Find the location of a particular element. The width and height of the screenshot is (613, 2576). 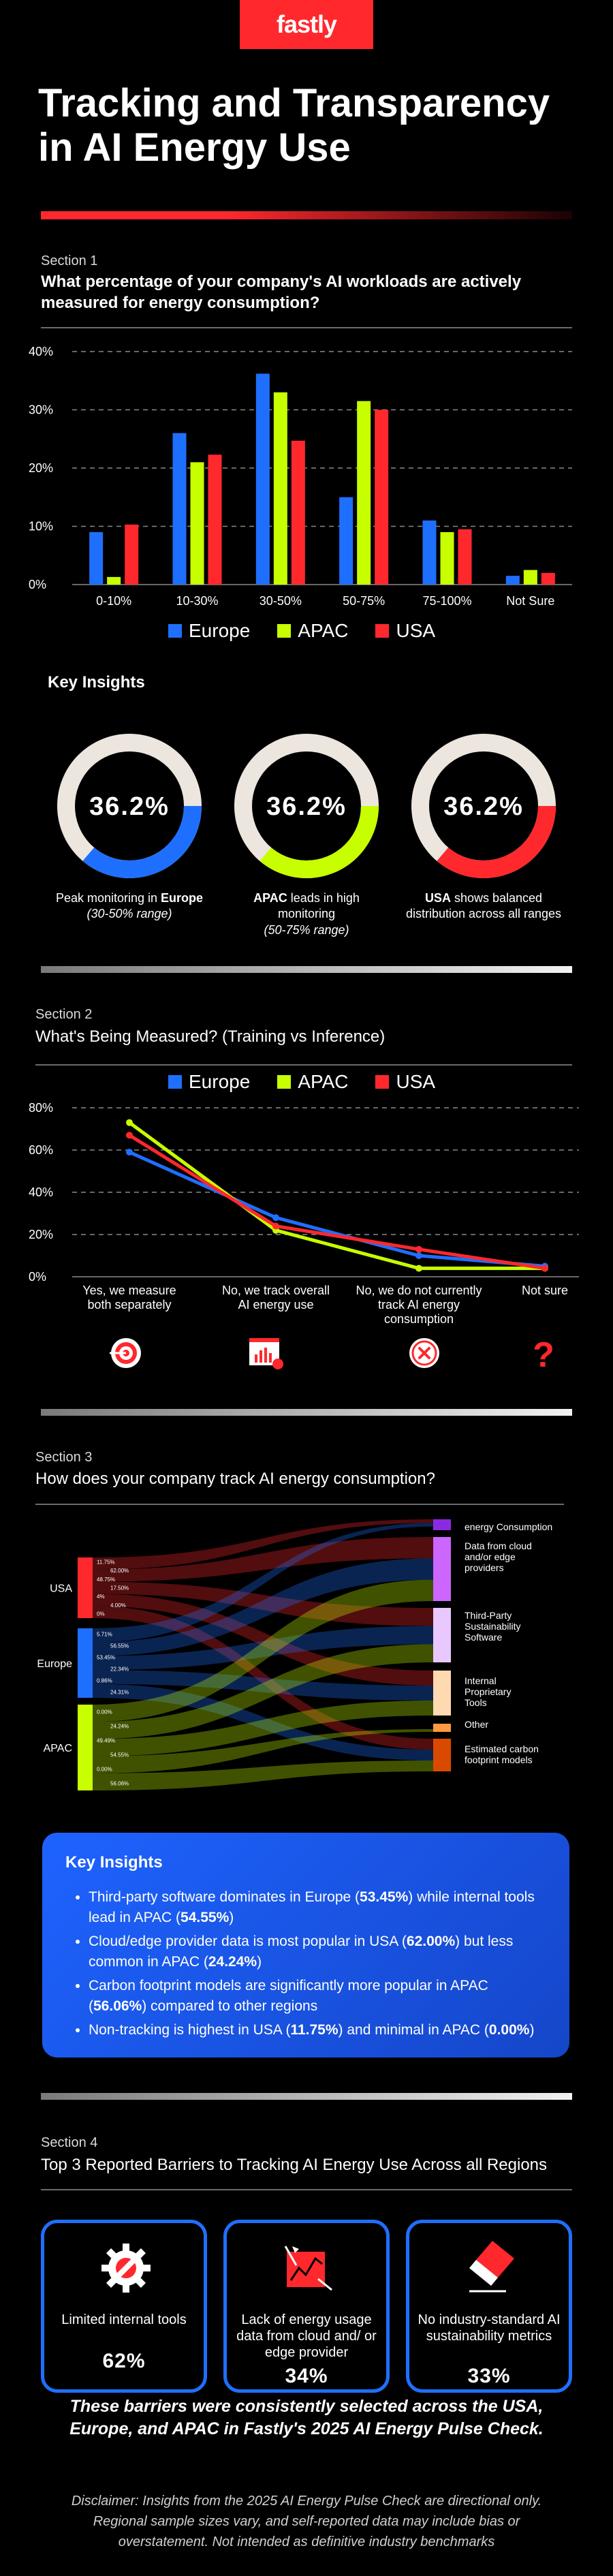

sankey-percent-label: 11.75% is located at coordinates (106, 1562).